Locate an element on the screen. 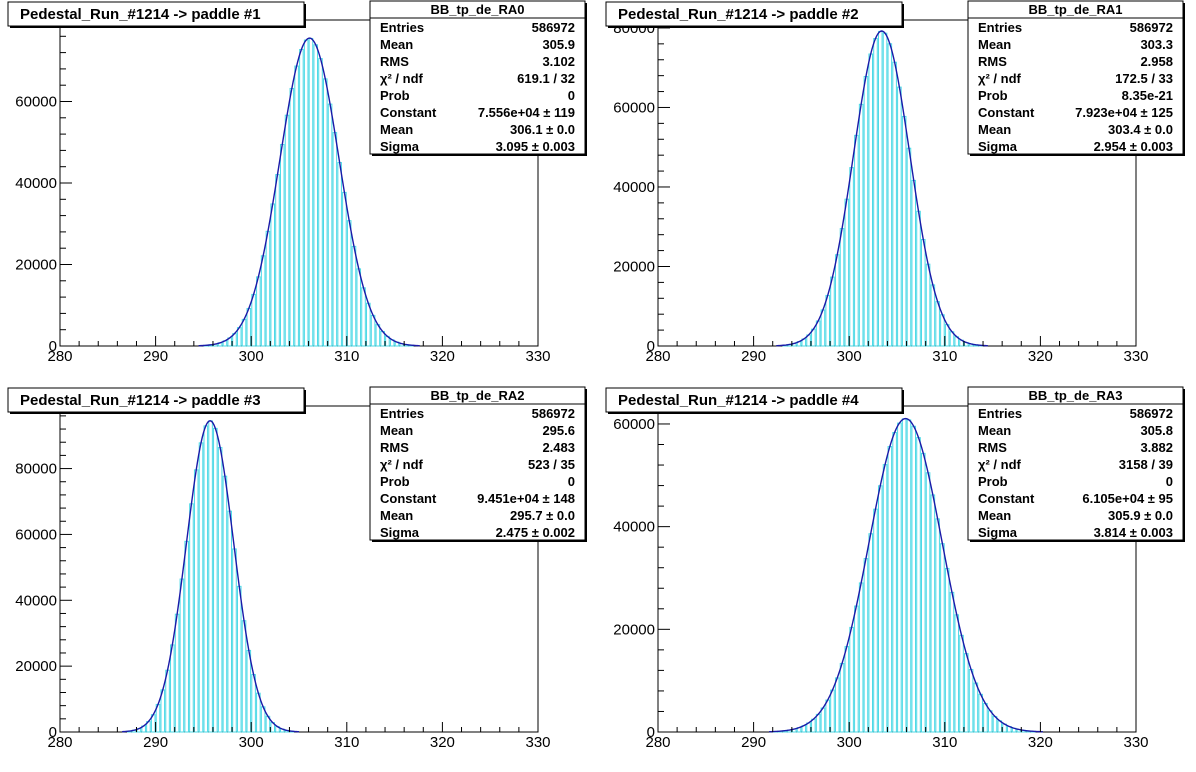 The height and width of the screenshot is (772, 1196). stats-value: 523 / 35 is located at coordinates (551, 464).